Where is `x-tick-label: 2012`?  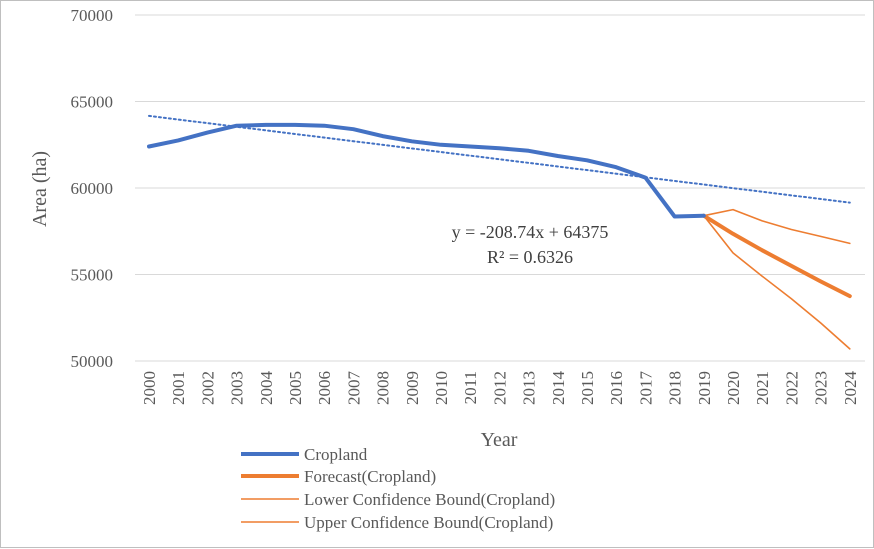 x-tick-label: 2012 is located at coordinates (499, 388).